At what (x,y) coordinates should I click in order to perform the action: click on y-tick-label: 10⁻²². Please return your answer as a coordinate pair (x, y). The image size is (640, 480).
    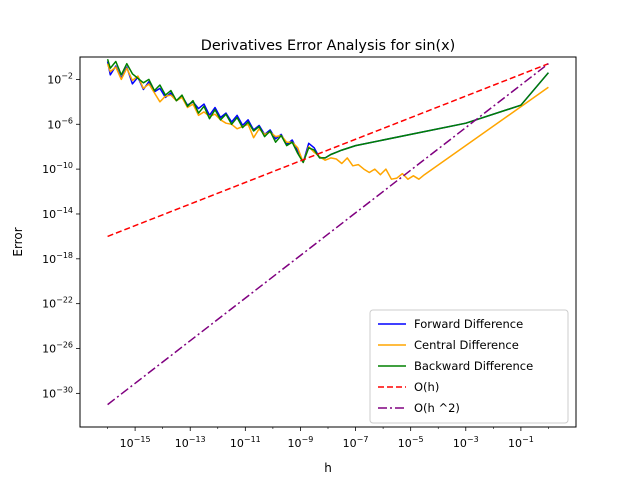
    Looking at the image, I should click on (57, 303).